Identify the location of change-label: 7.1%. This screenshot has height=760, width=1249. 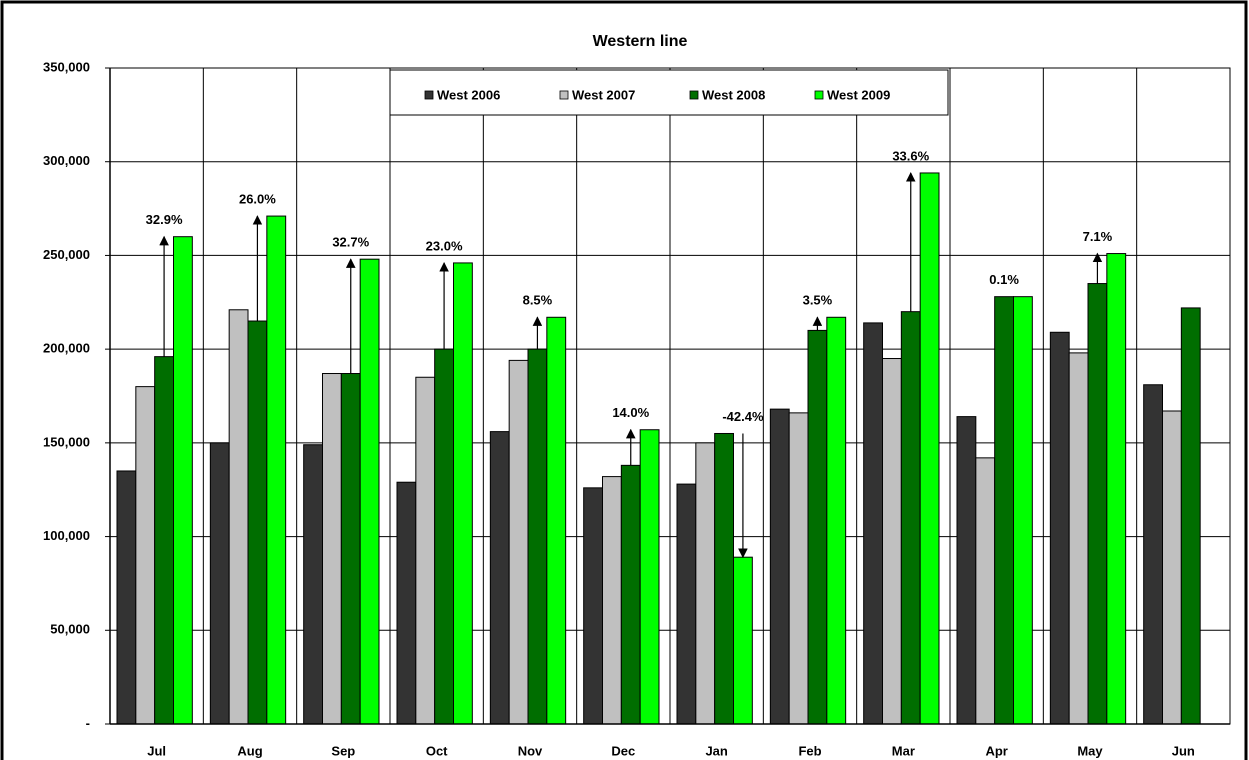
(1098, 236).